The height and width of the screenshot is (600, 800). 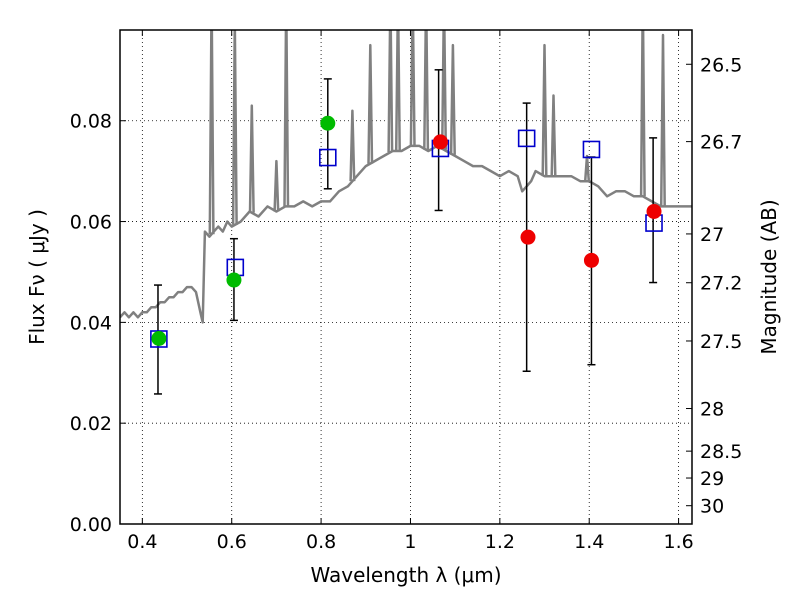 I want to click on x-axis-label: Wavelength λ (μm), so click(x=405, y=575).